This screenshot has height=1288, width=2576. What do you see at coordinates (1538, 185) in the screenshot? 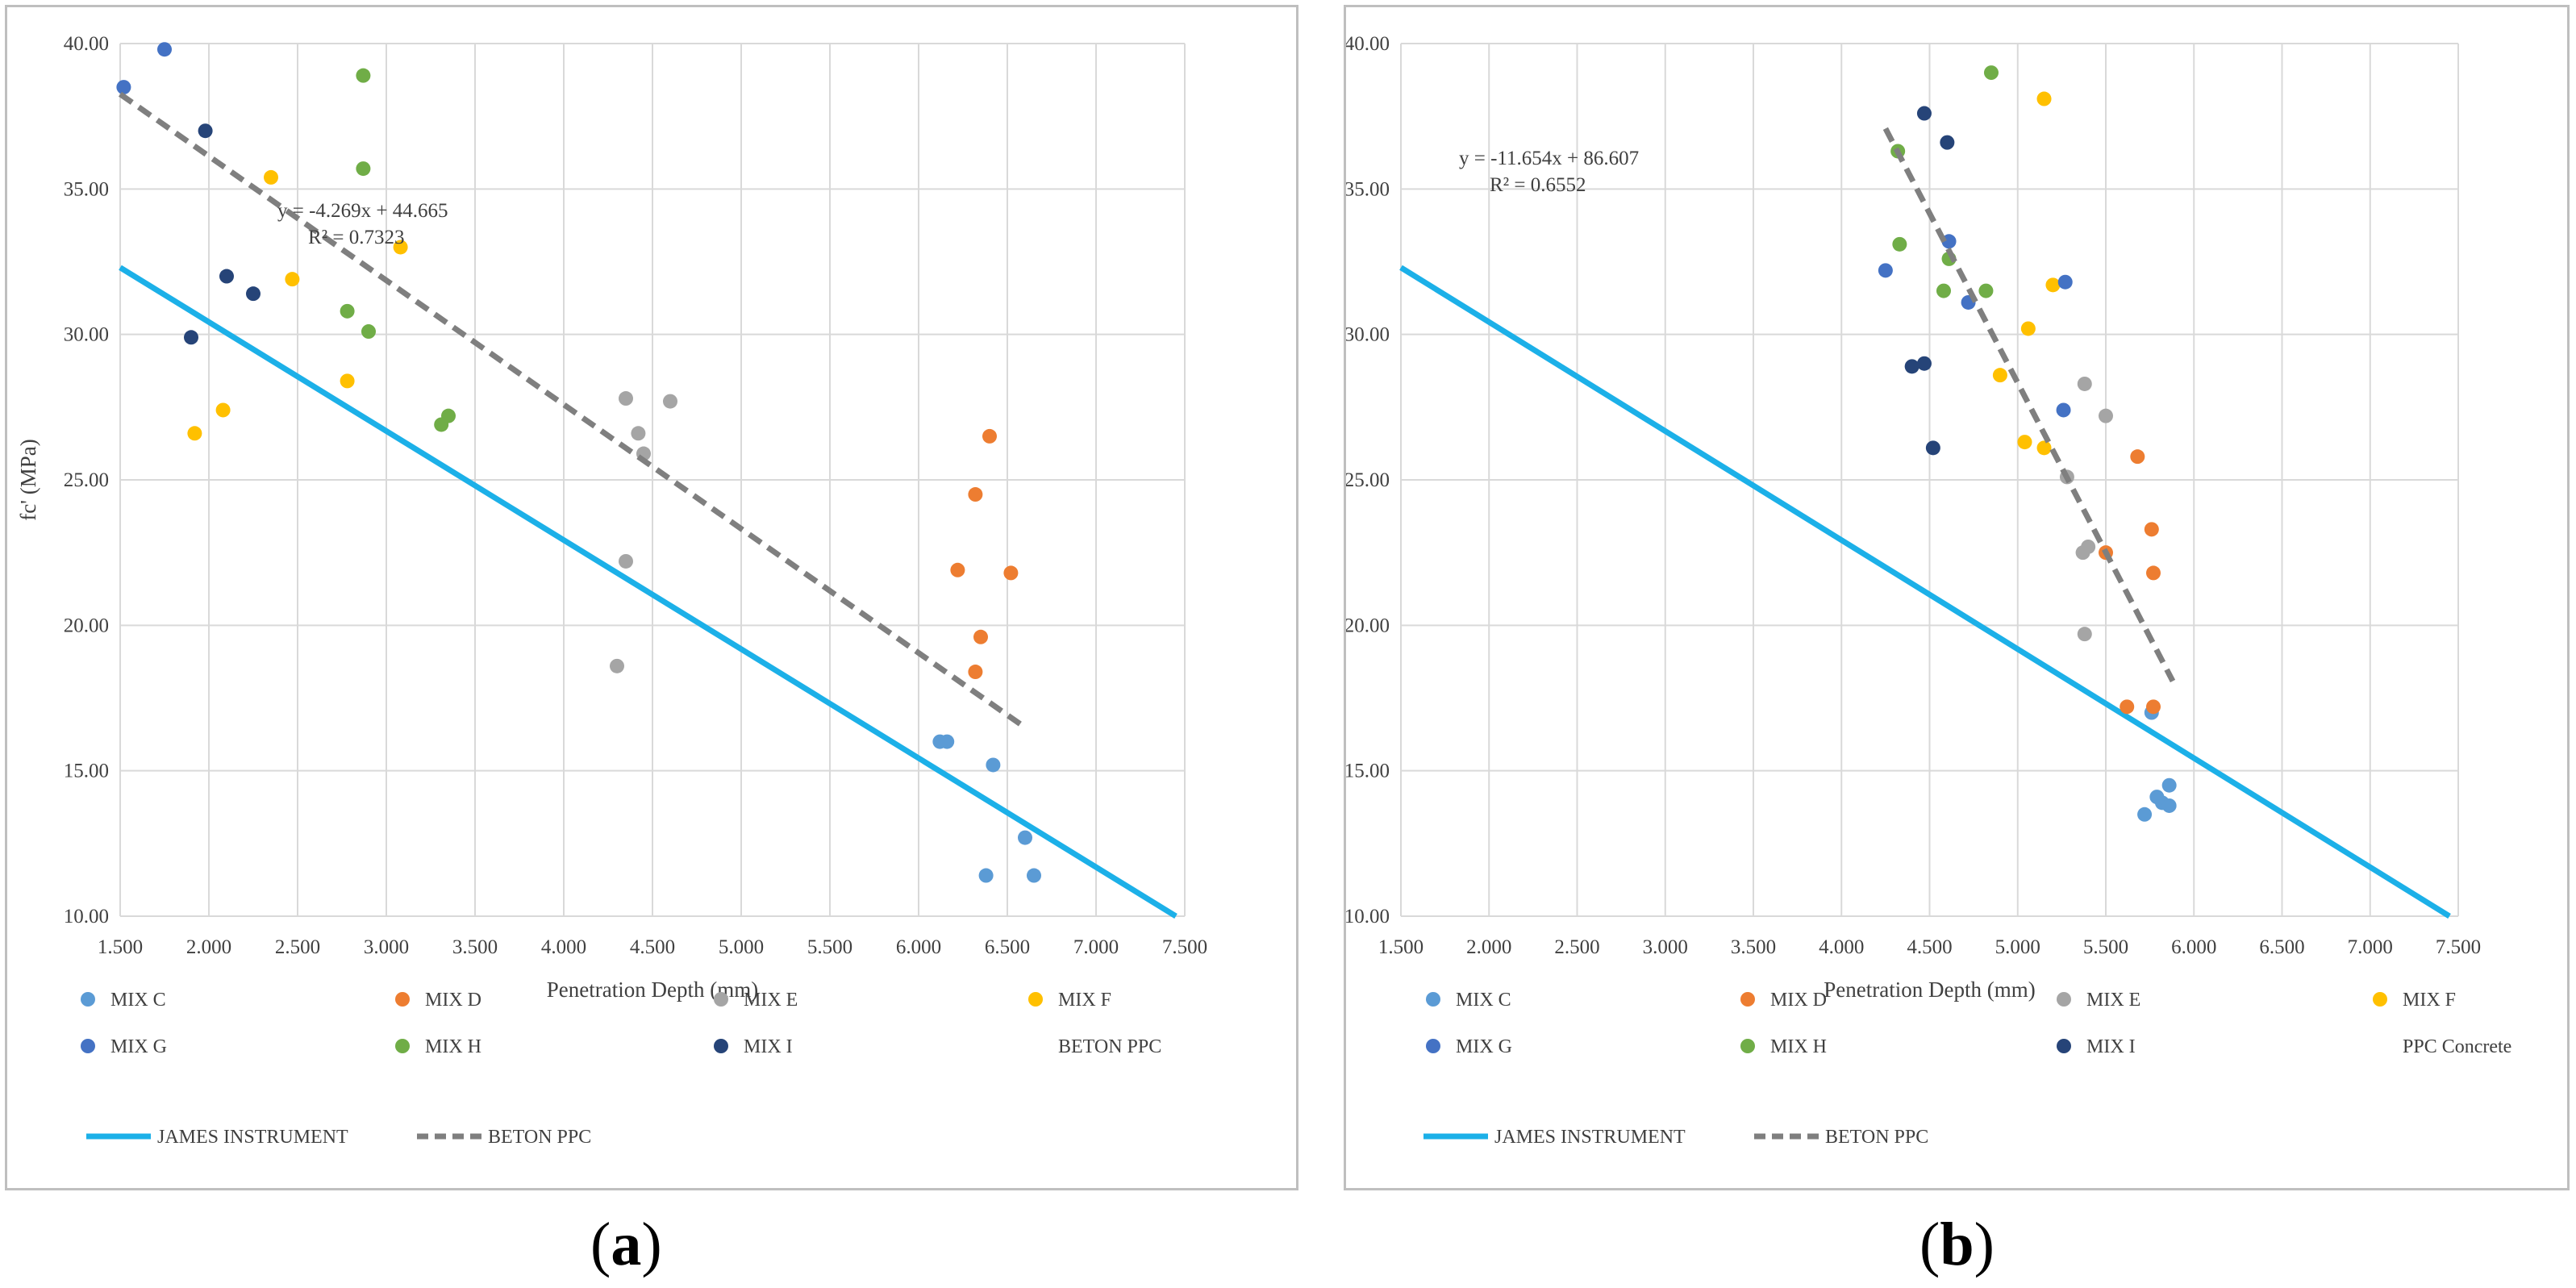
I see `trendline-r-squared: R² = 0.6552` at bounding box center [1538, 185].